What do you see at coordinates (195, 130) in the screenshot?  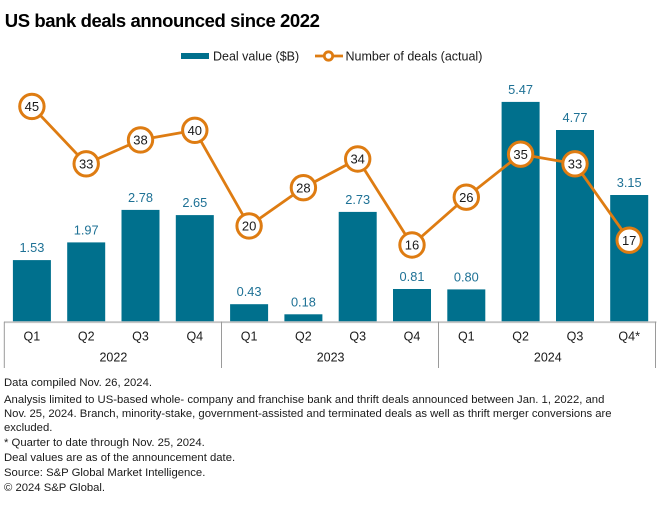 I see `svg-text: 40` at bounding box center [195, 130].